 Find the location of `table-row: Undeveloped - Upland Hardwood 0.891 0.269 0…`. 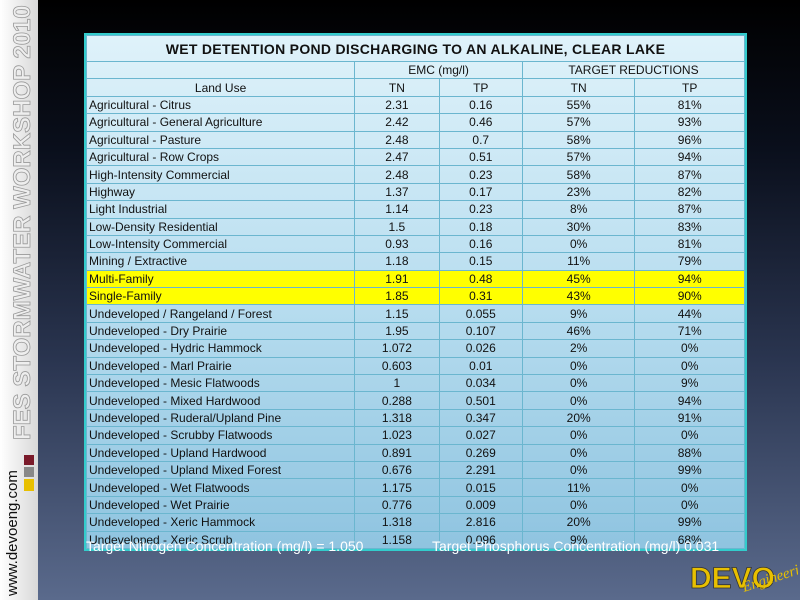

table-row: Undeveloped - Upland Hardwood 0.891 0.269 0… is located at coordinates (415, 452).